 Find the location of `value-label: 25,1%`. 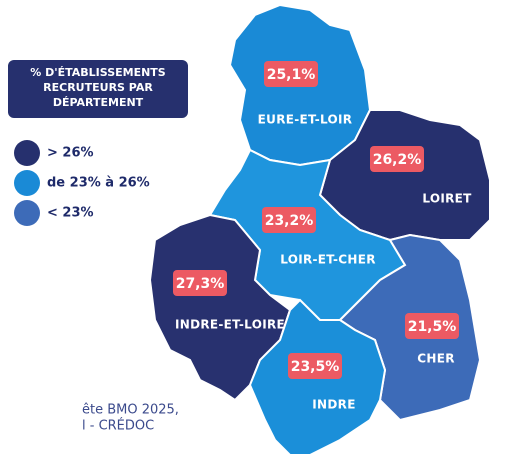

value-label: 25,1% is located at coordinates (291, 75).